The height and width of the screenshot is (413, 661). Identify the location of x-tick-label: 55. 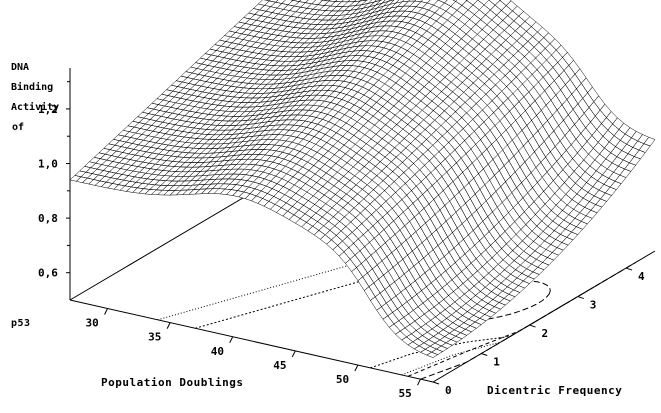
(404, 393).